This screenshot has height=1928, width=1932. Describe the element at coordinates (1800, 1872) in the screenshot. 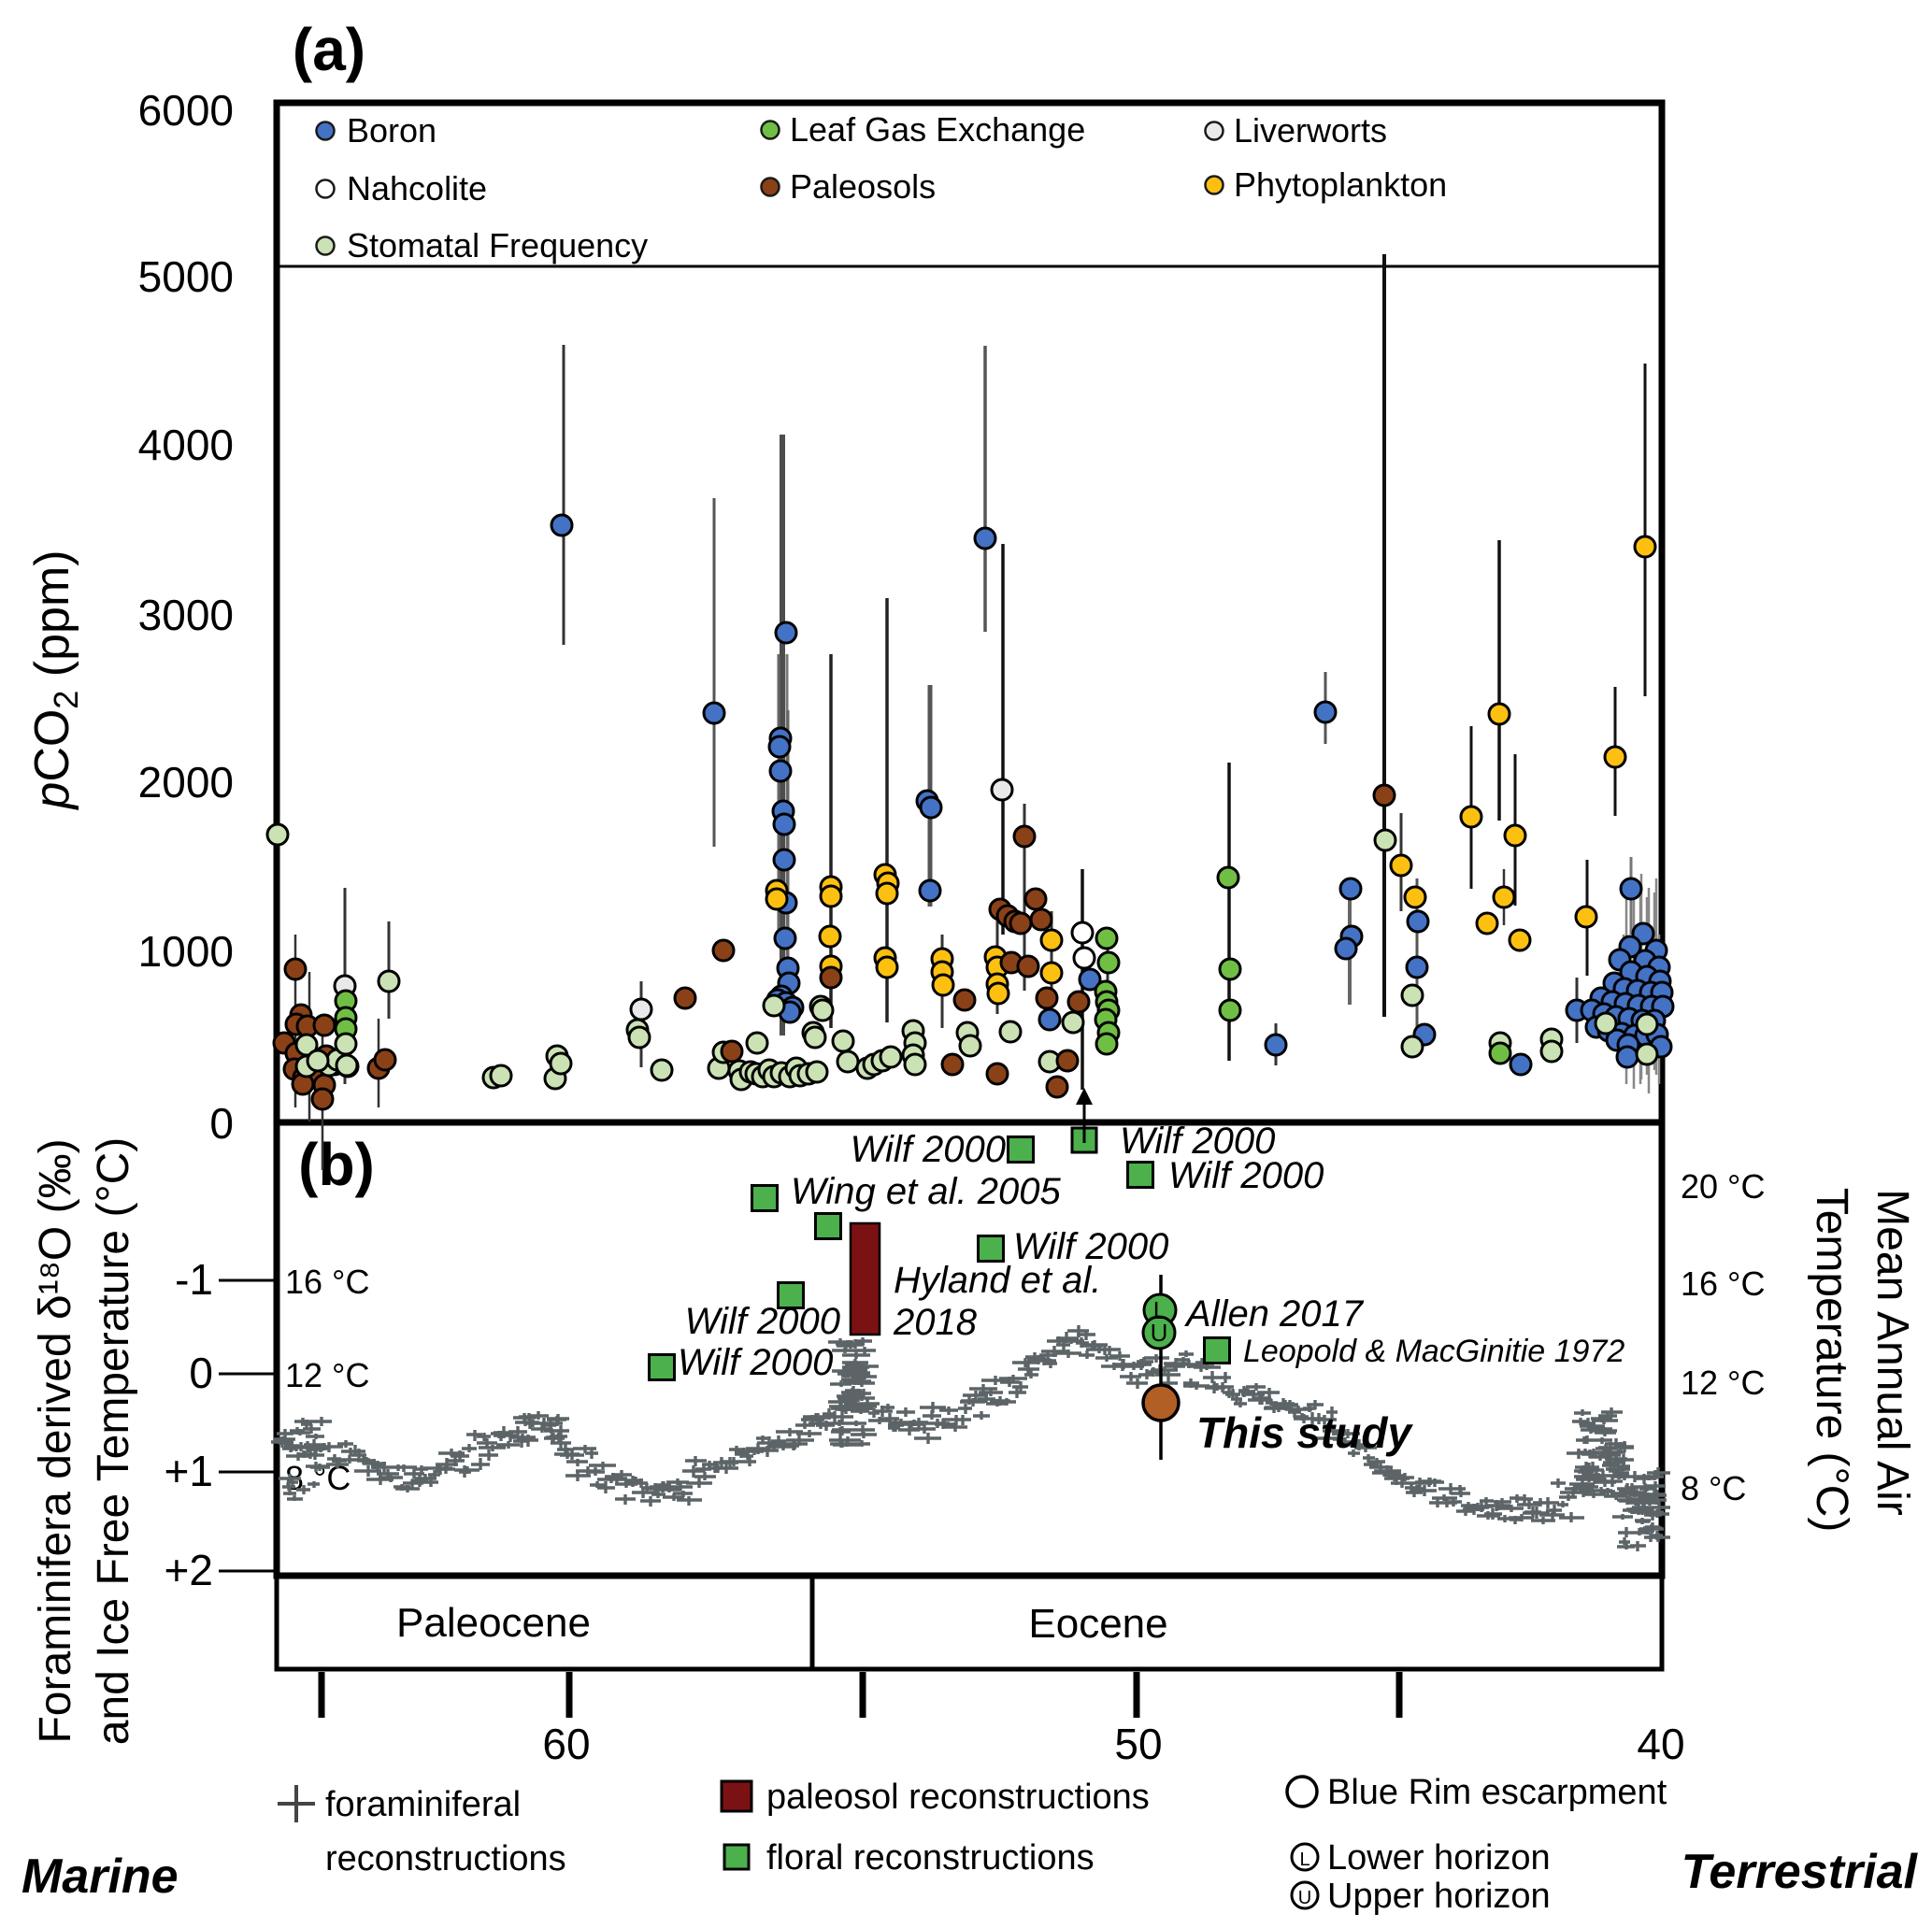

I see `svg-text: Terrestrial` at that location.